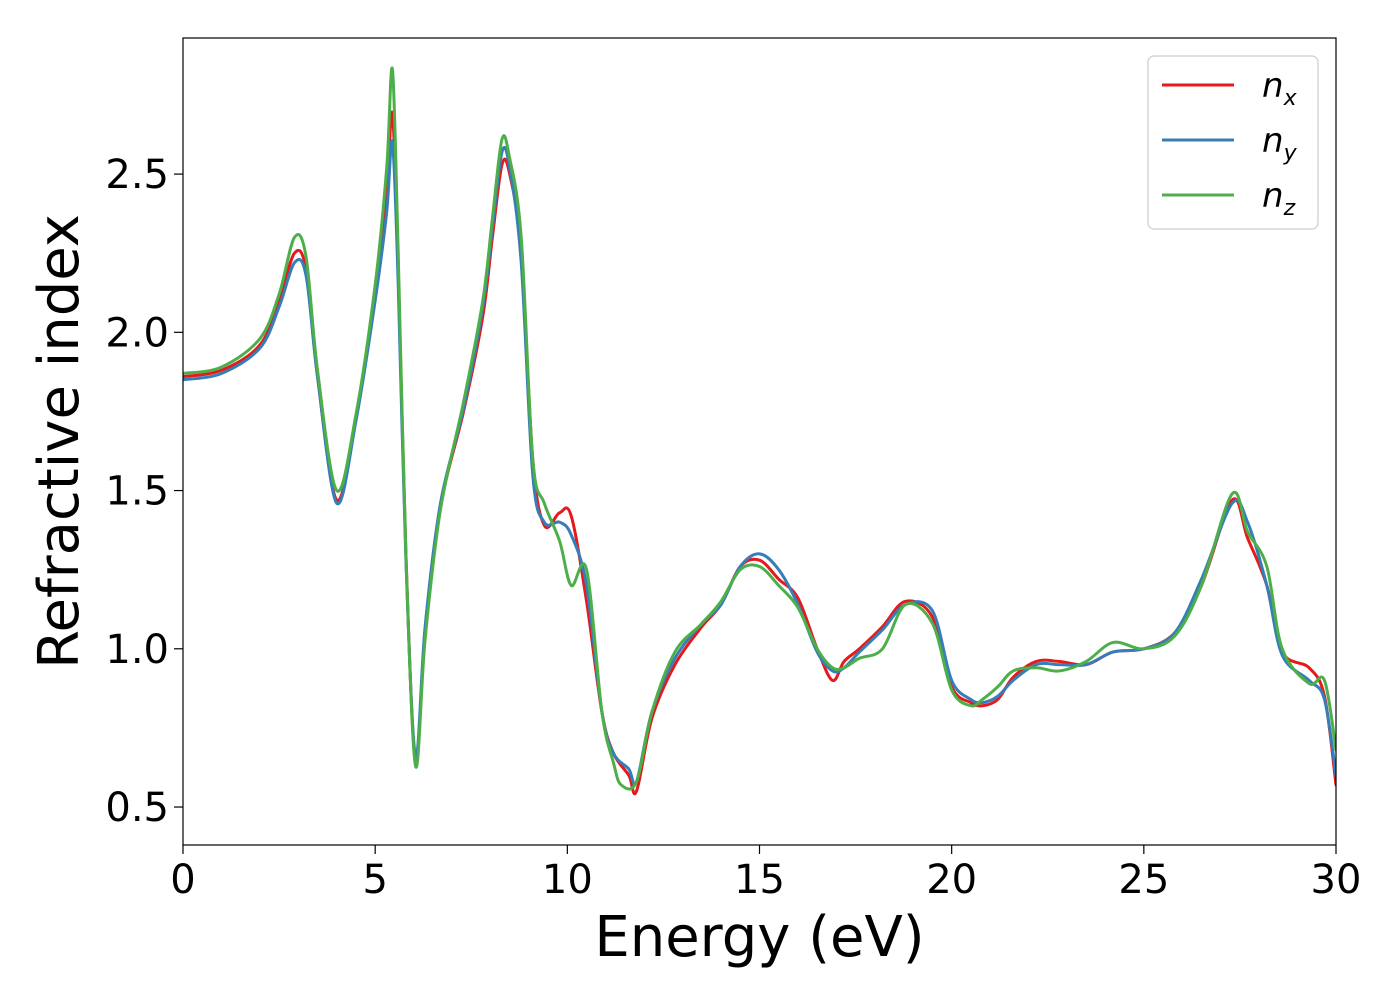 The image size is (1400, 1000). I want to click on x-tick-label: 10, so click(567, 880).